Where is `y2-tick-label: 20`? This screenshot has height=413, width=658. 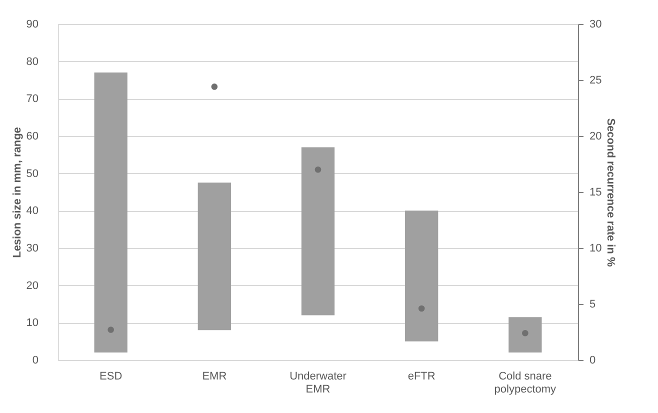 y2-tick-label: 20 is located at coordinates (596, 136).